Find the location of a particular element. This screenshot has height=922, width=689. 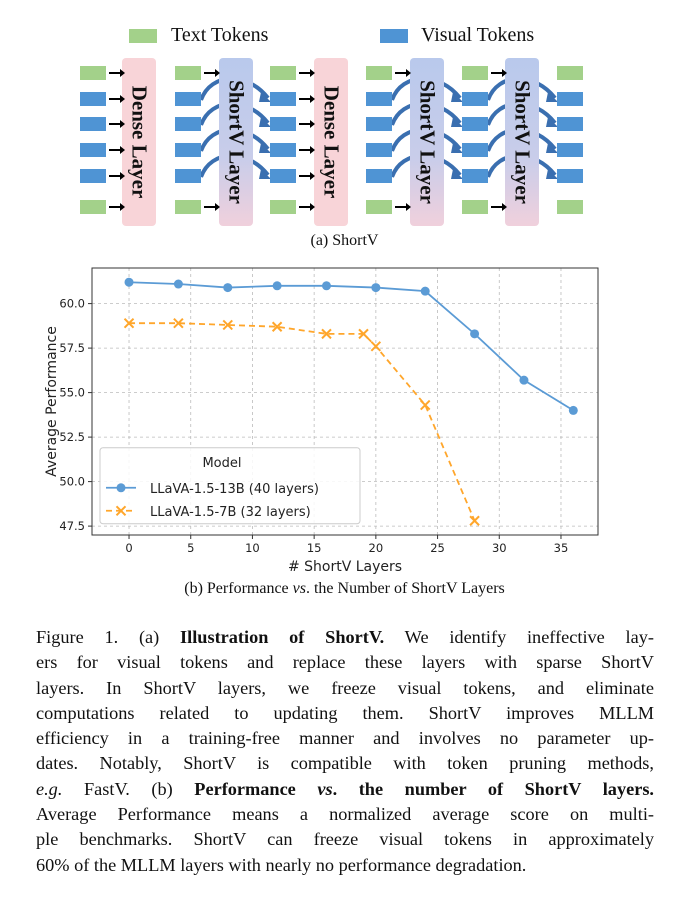

legend-title: Model is located at coordinates (221, 463).